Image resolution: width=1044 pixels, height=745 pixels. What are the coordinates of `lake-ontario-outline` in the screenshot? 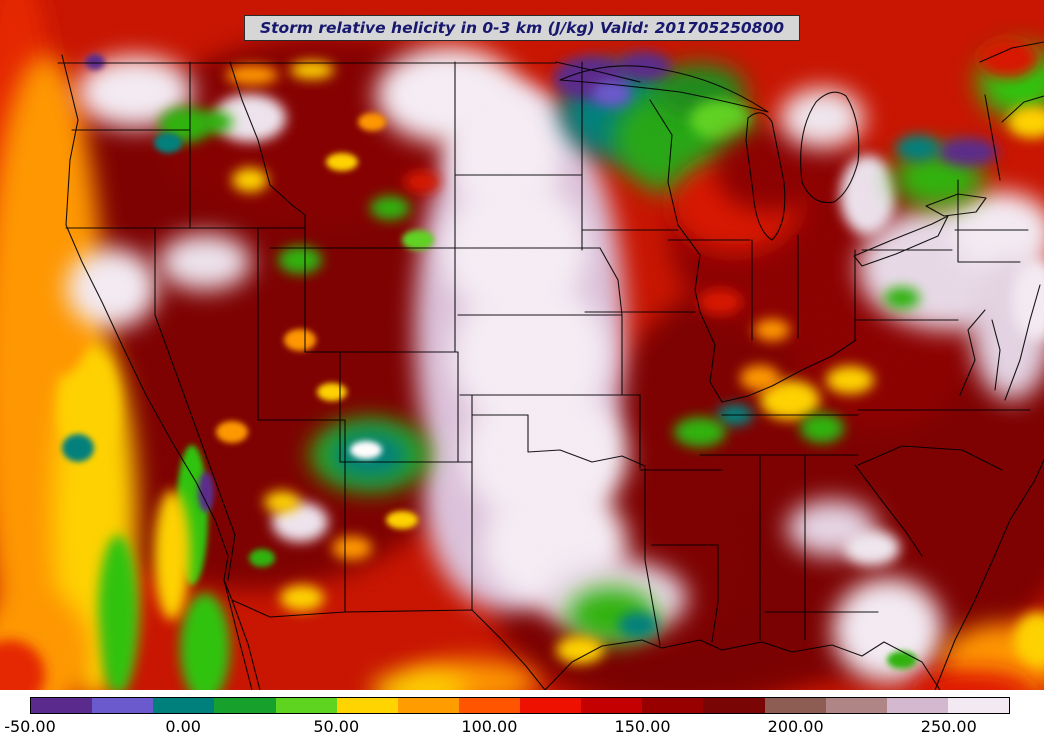 It's located at (956, 205).